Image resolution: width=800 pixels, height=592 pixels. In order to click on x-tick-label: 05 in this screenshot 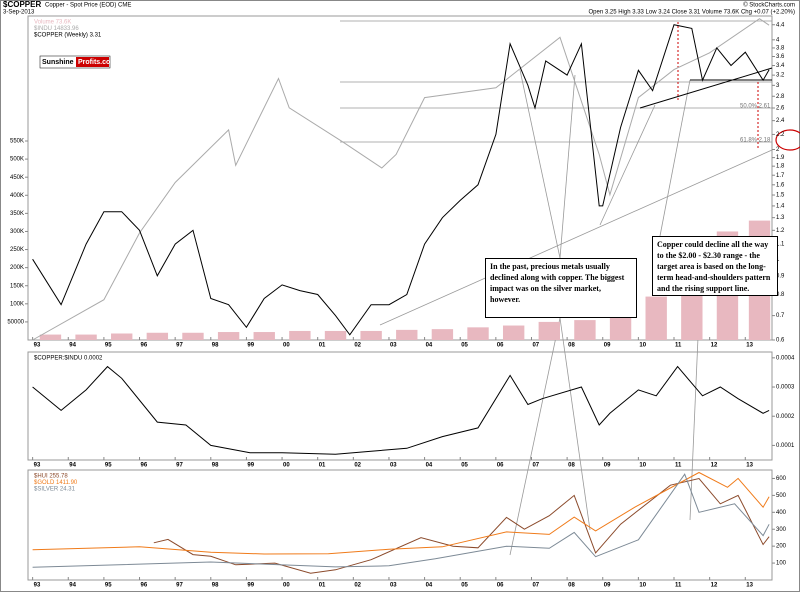, I will do `click(464, 346)`.